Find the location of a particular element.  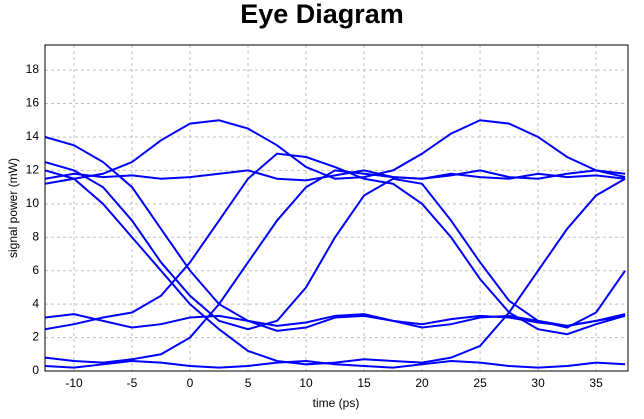

y-tick-label: 4 is located at coordinates (35, 303).